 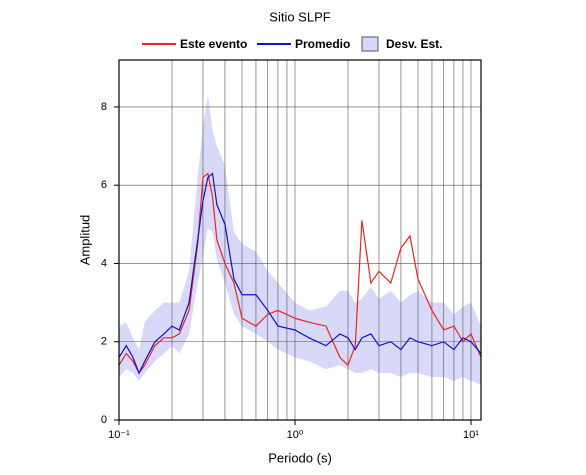 What do you see at coordinates (370, 44) in the screenshot?
I see `legend-swatch` at bounding box center [370, 44].